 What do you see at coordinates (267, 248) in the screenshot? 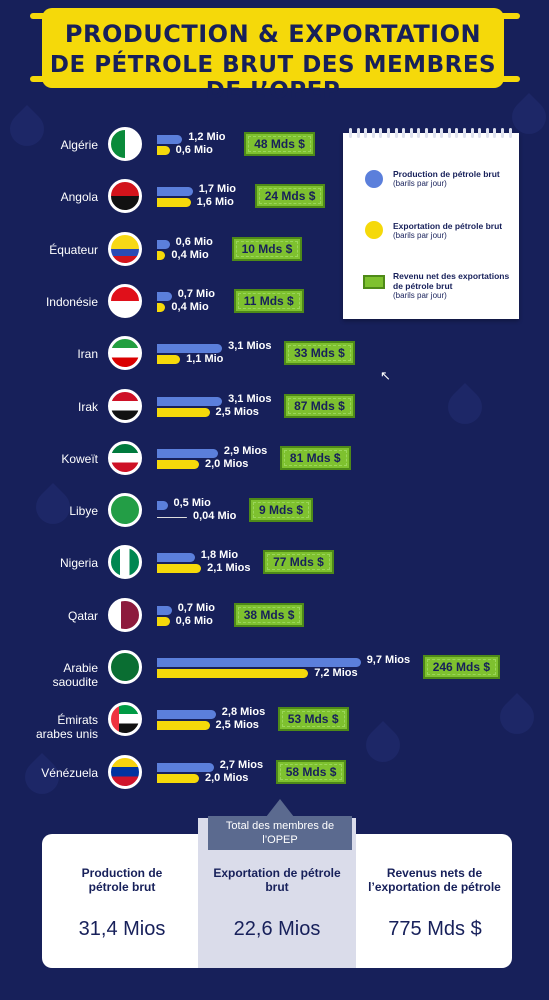
I see `revenue-badge: 10 Mds $` at bounding box center [267, 248].